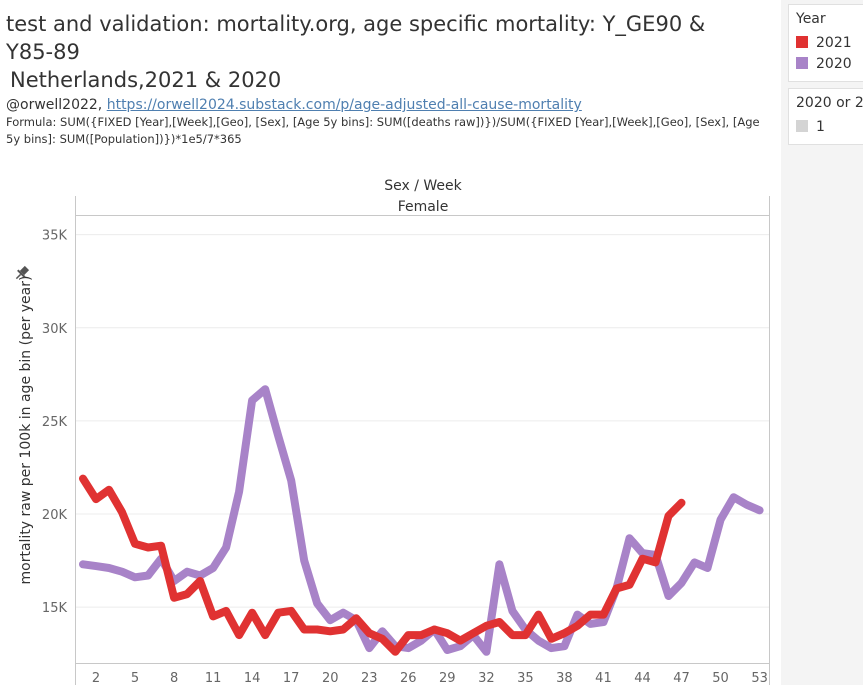 Image resolution: width=863 pixels, height=685 pixels. I want to click on x-axis-ticks: 2 5 8 11 14 17 20 23 26 29 32 35 38 41 44 47 50 53, so click(430, 678).